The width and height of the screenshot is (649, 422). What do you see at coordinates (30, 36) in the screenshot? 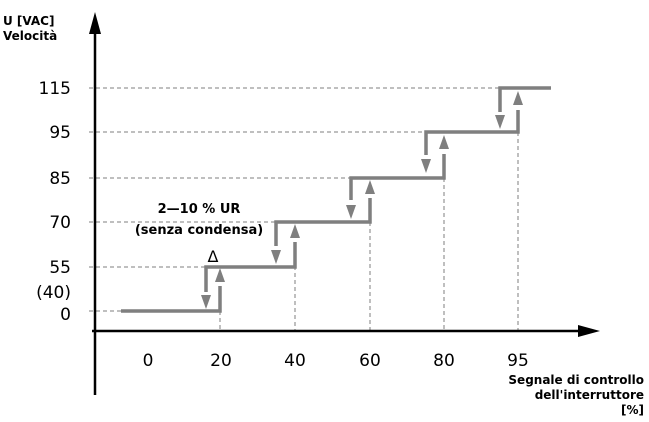
I see `y-axis-title-line2: Velocità` at bounding box center [30, 36].